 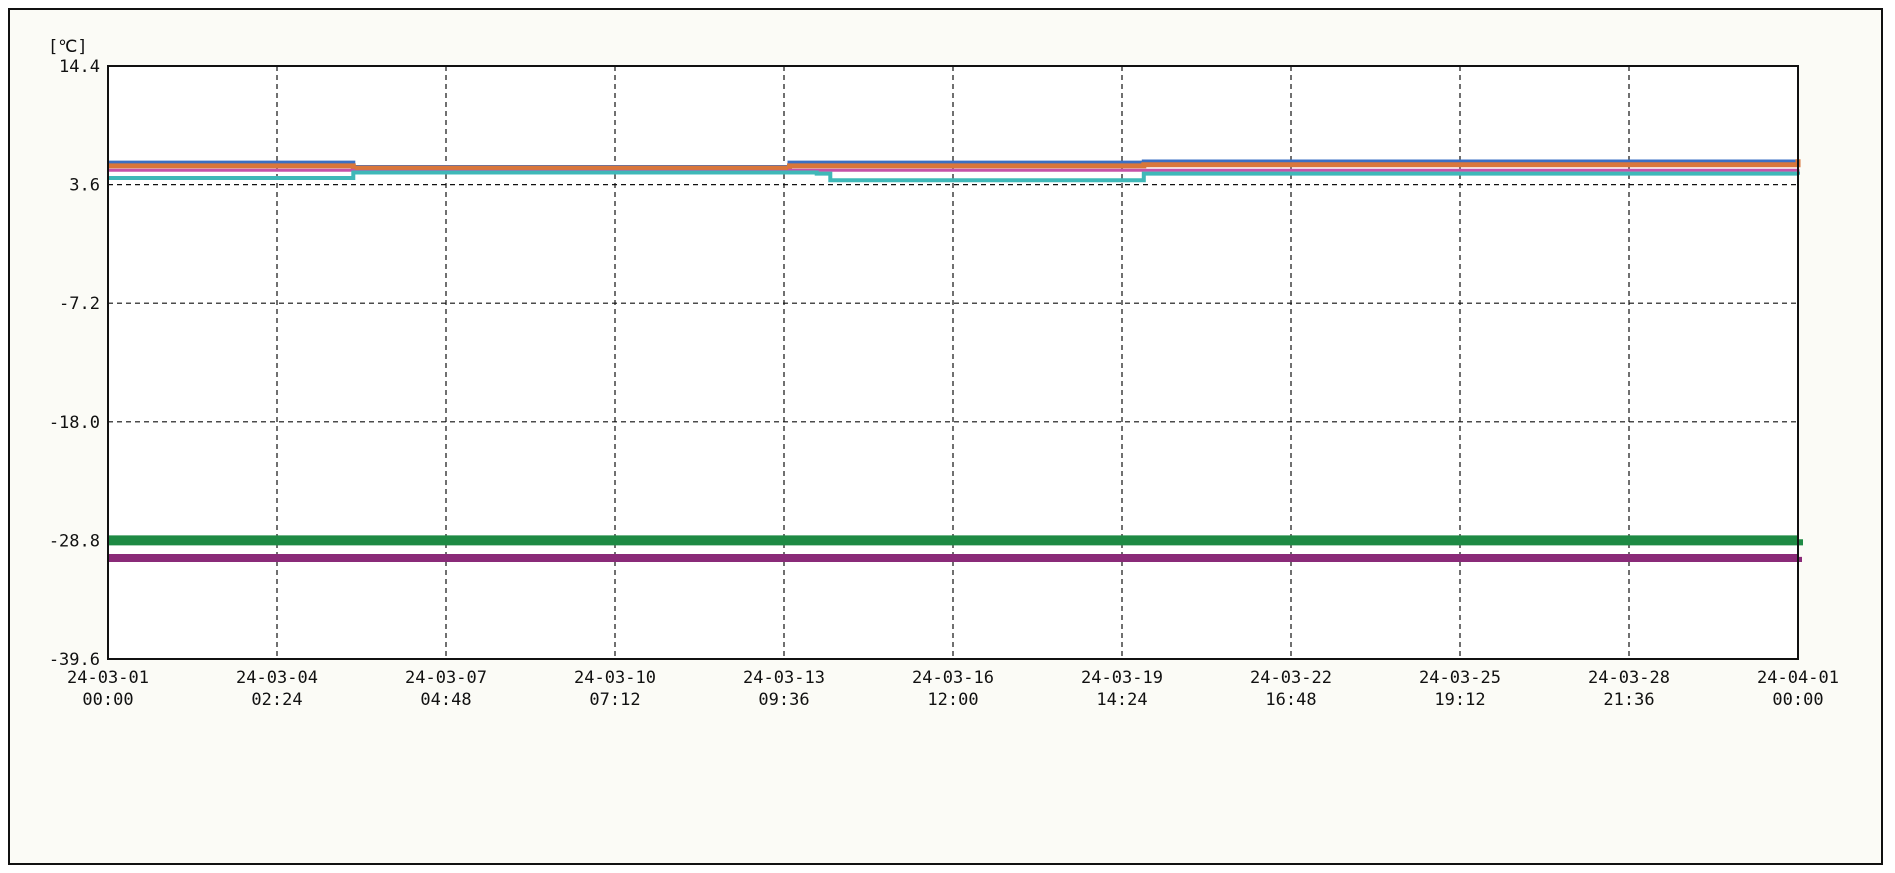 What do you see at coordinates (74, 660) in the screenshot?
I see `y-tick-label: -39.6` at bounding box center [74, 660].